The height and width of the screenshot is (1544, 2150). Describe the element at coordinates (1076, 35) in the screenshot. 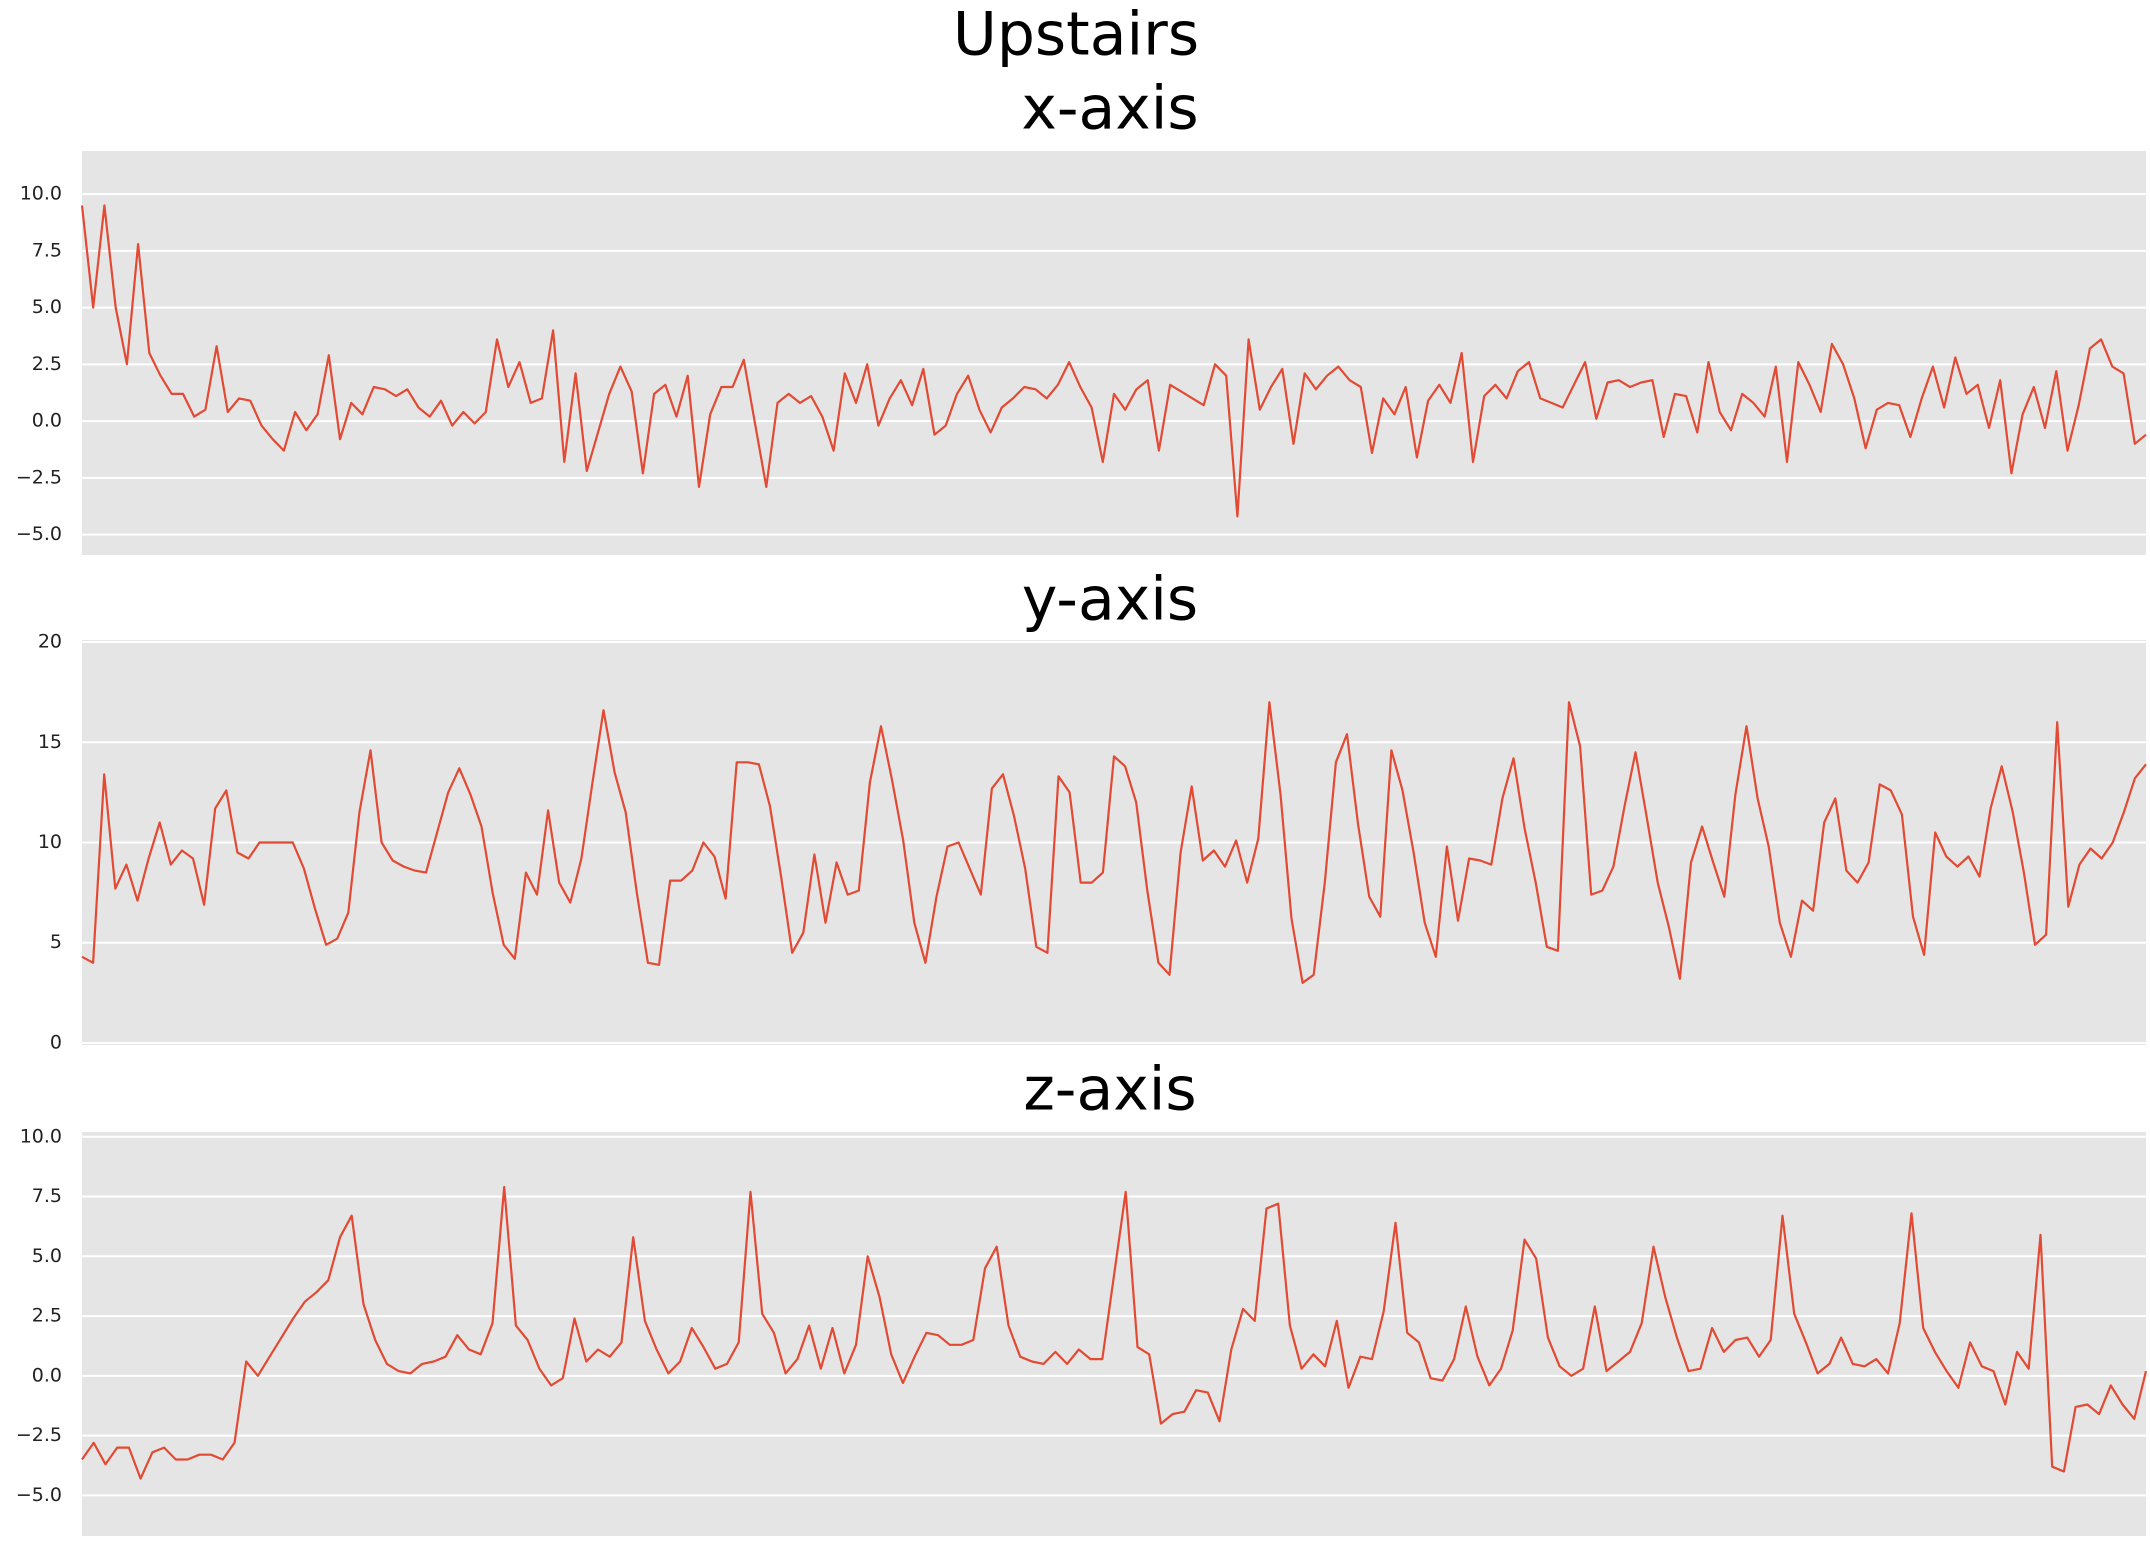

I see `figure-title: Upstairs` at that location.